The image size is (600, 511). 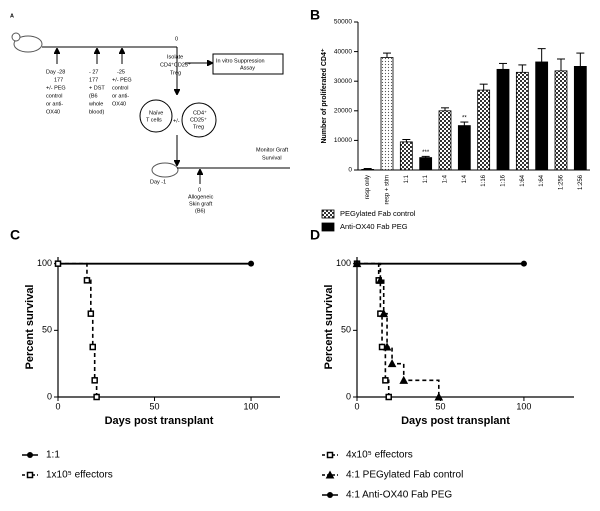 I want to click on legend-label: Anti-OX40 Fab PEG, so click(x=374, y=226).